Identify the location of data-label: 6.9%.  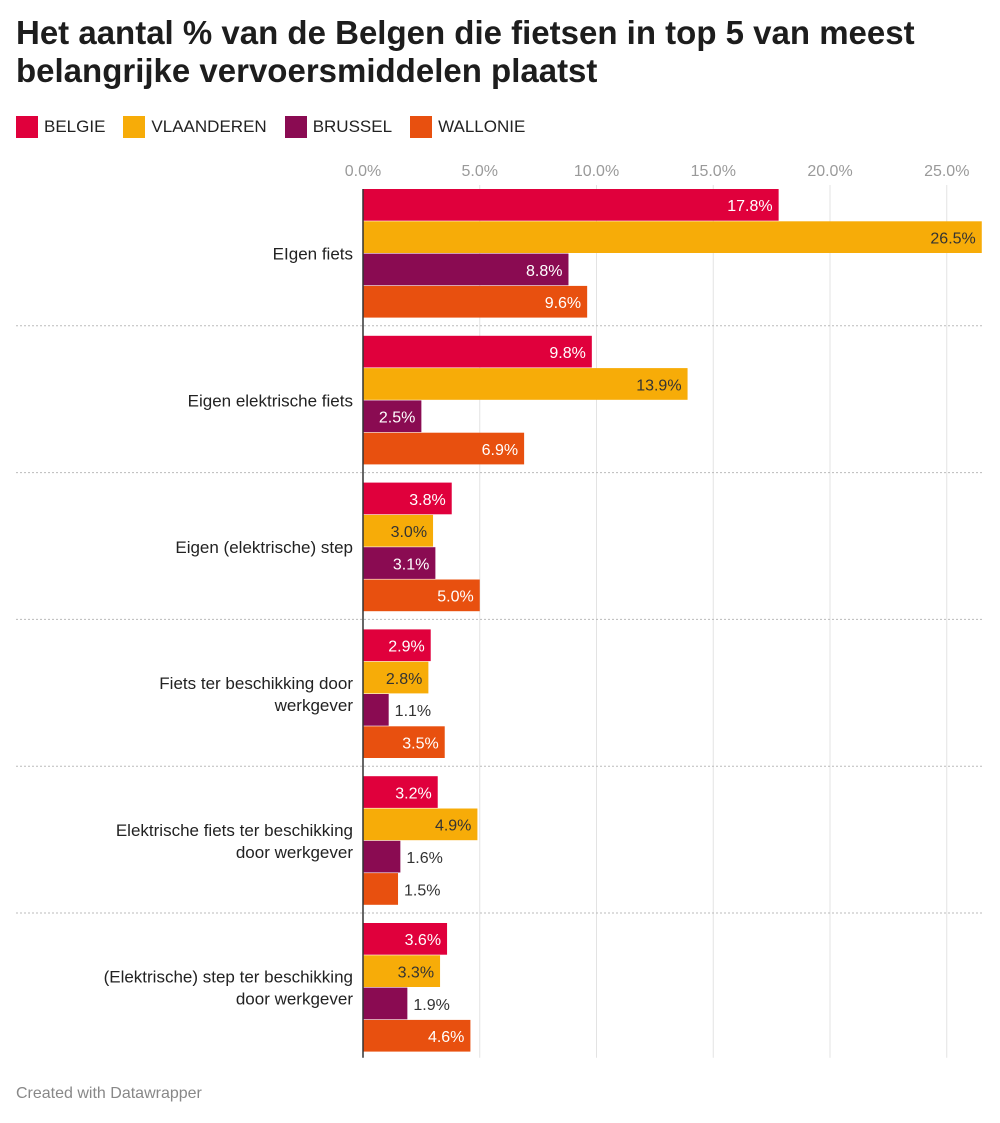
(500, 450).